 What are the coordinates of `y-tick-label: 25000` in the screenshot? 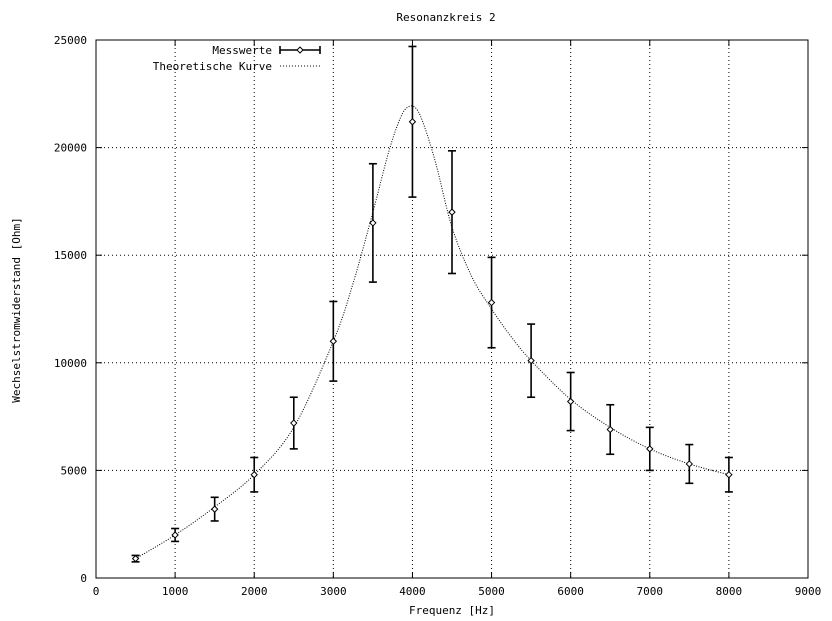 It's located at (70, 40).